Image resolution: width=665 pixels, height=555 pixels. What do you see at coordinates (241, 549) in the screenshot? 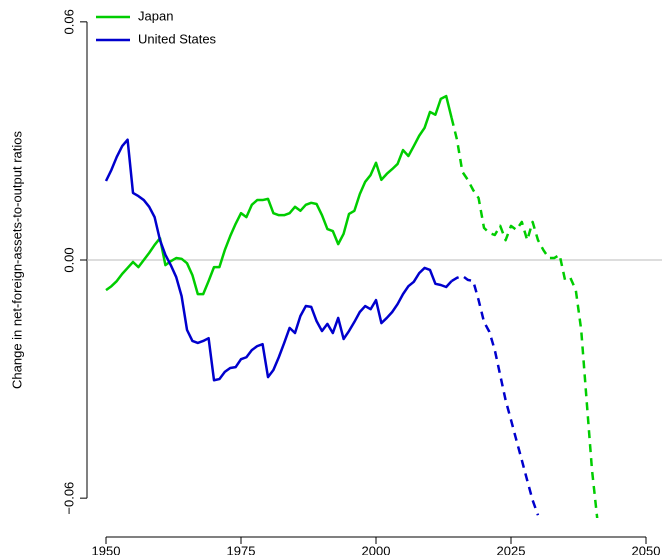
I see `x-tick-label: 1975` at bounding box center [241, 549].